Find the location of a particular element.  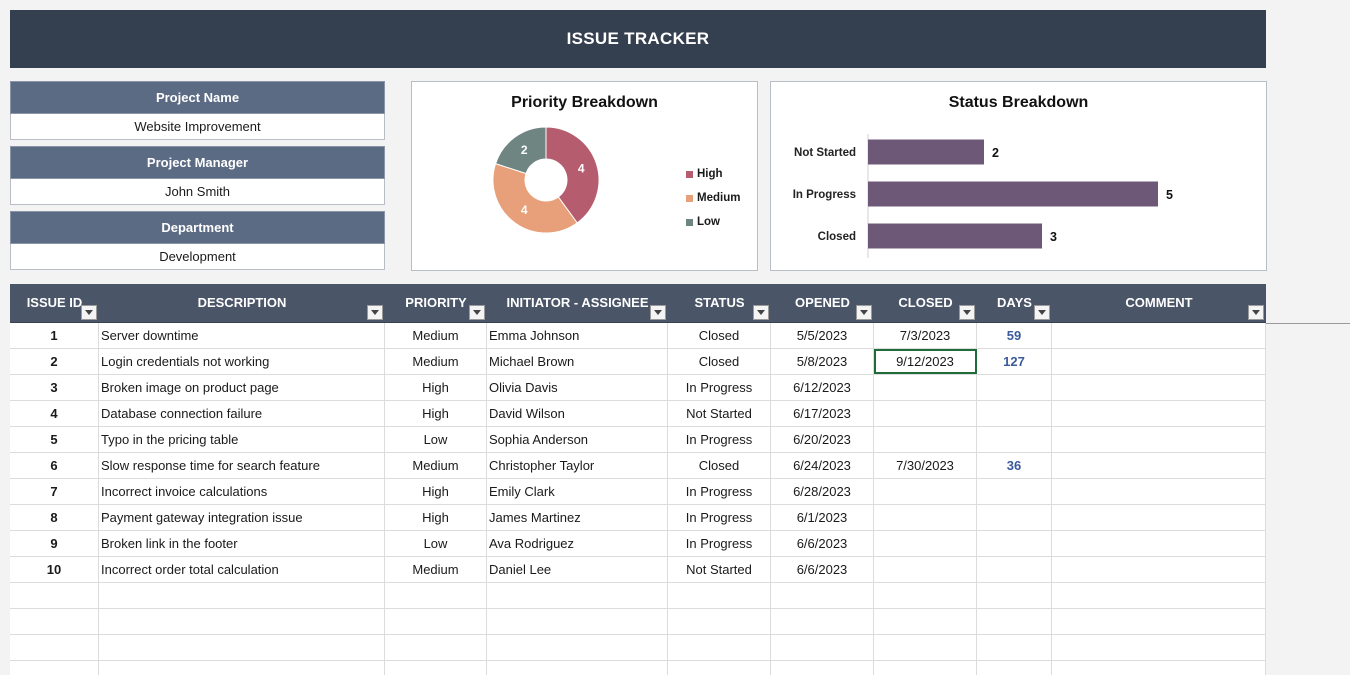

cell-opened: 5/8/2023 is located at coordinates (822, 361).